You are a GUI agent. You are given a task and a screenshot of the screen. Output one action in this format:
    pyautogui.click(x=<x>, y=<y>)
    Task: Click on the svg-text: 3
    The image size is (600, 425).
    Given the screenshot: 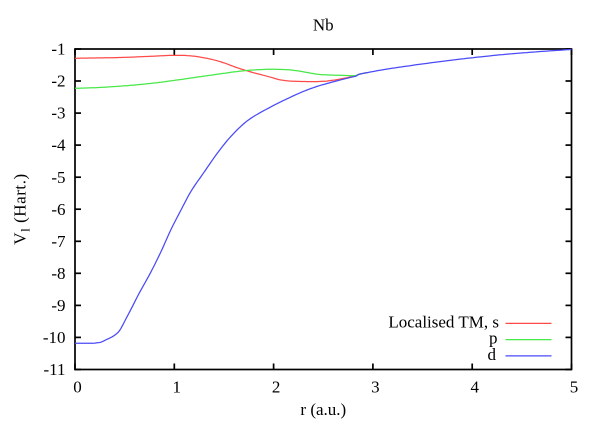 What is the action you would take?
    pyautogui.click(x=375, y=387)
    